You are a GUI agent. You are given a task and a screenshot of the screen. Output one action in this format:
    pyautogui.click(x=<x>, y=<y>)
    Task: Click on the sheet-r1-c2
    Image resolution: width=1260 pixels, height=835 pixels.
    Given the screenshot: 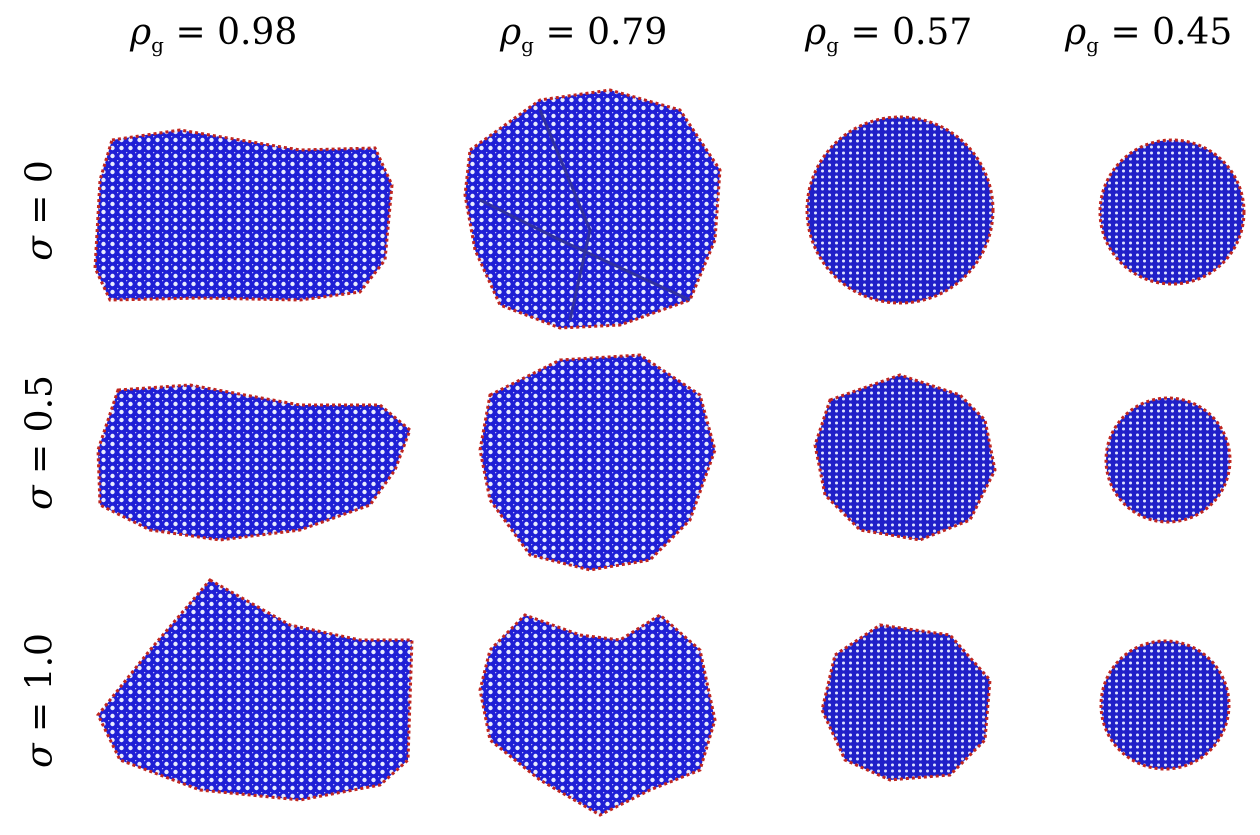 What is the action you would take?
    pyautogui.click(x=592, y=209)
    